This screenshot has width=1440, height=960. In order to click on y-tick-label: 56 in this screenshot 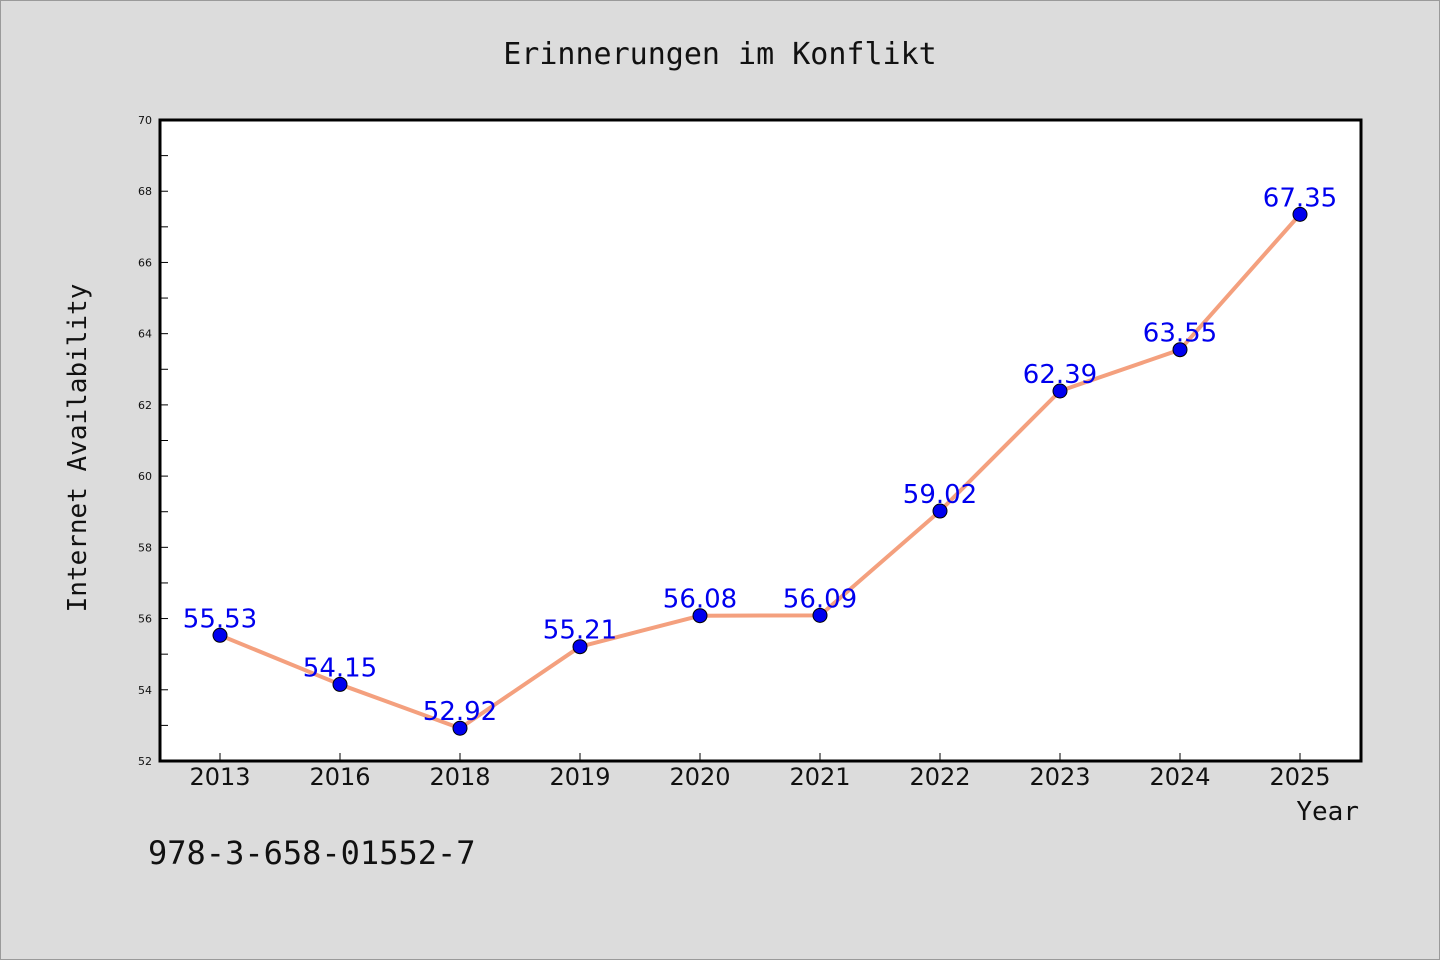, I will do `click(145, 619)`.